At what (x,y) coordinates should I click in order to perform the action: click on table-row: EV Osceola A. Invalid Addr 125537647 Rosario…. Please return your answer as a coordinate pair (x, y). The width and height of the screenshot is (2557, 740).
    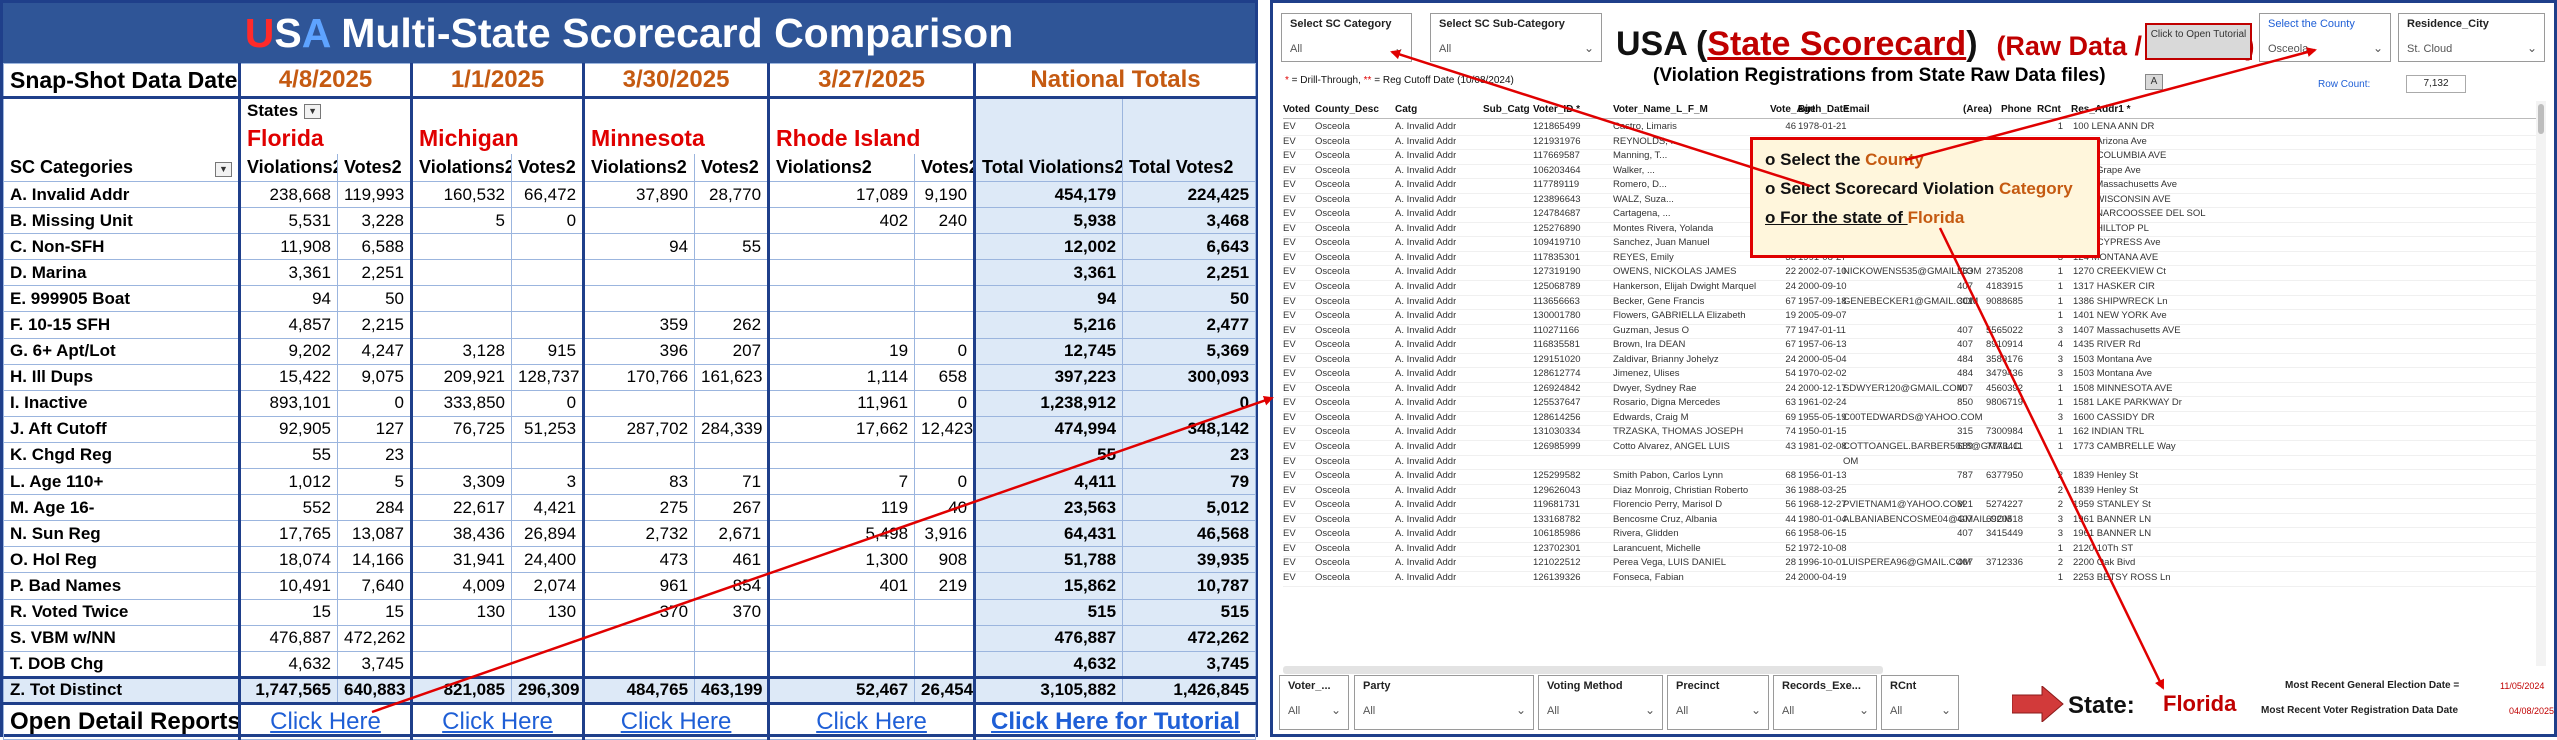
    Looking at the image, I should click on (1913, 404).